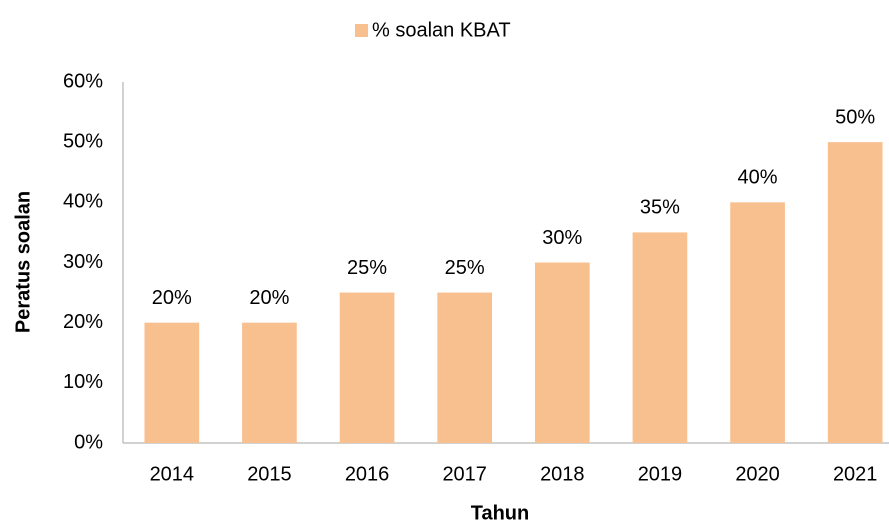 Image resolution: width=889 pixels, height=527 pixels. What do you see at coordinates (441, 30) in the screenshot?
I see `legend-label: % soalan KBAT` at bounding box center [441, 30].